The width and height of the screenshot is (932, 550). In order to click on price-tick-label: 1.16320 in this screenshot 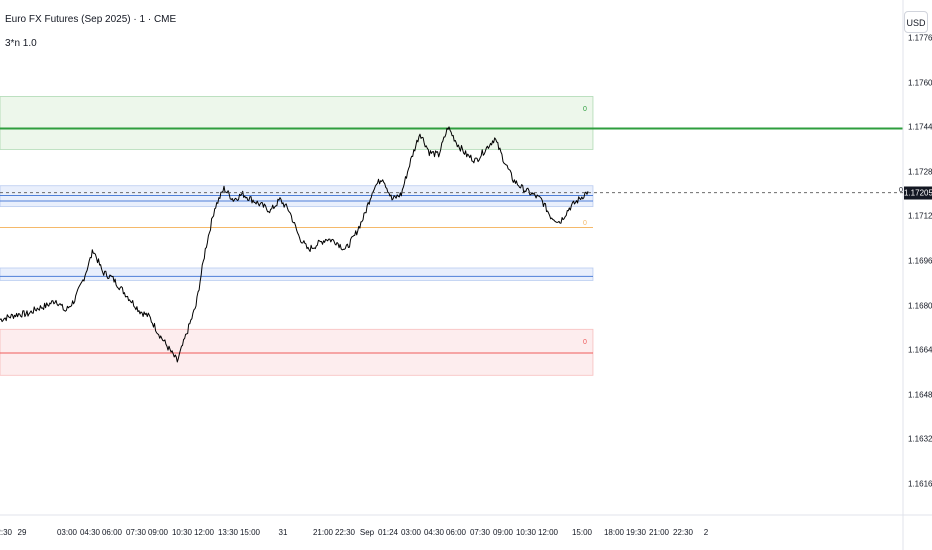, I will do `click(920, 439)`.